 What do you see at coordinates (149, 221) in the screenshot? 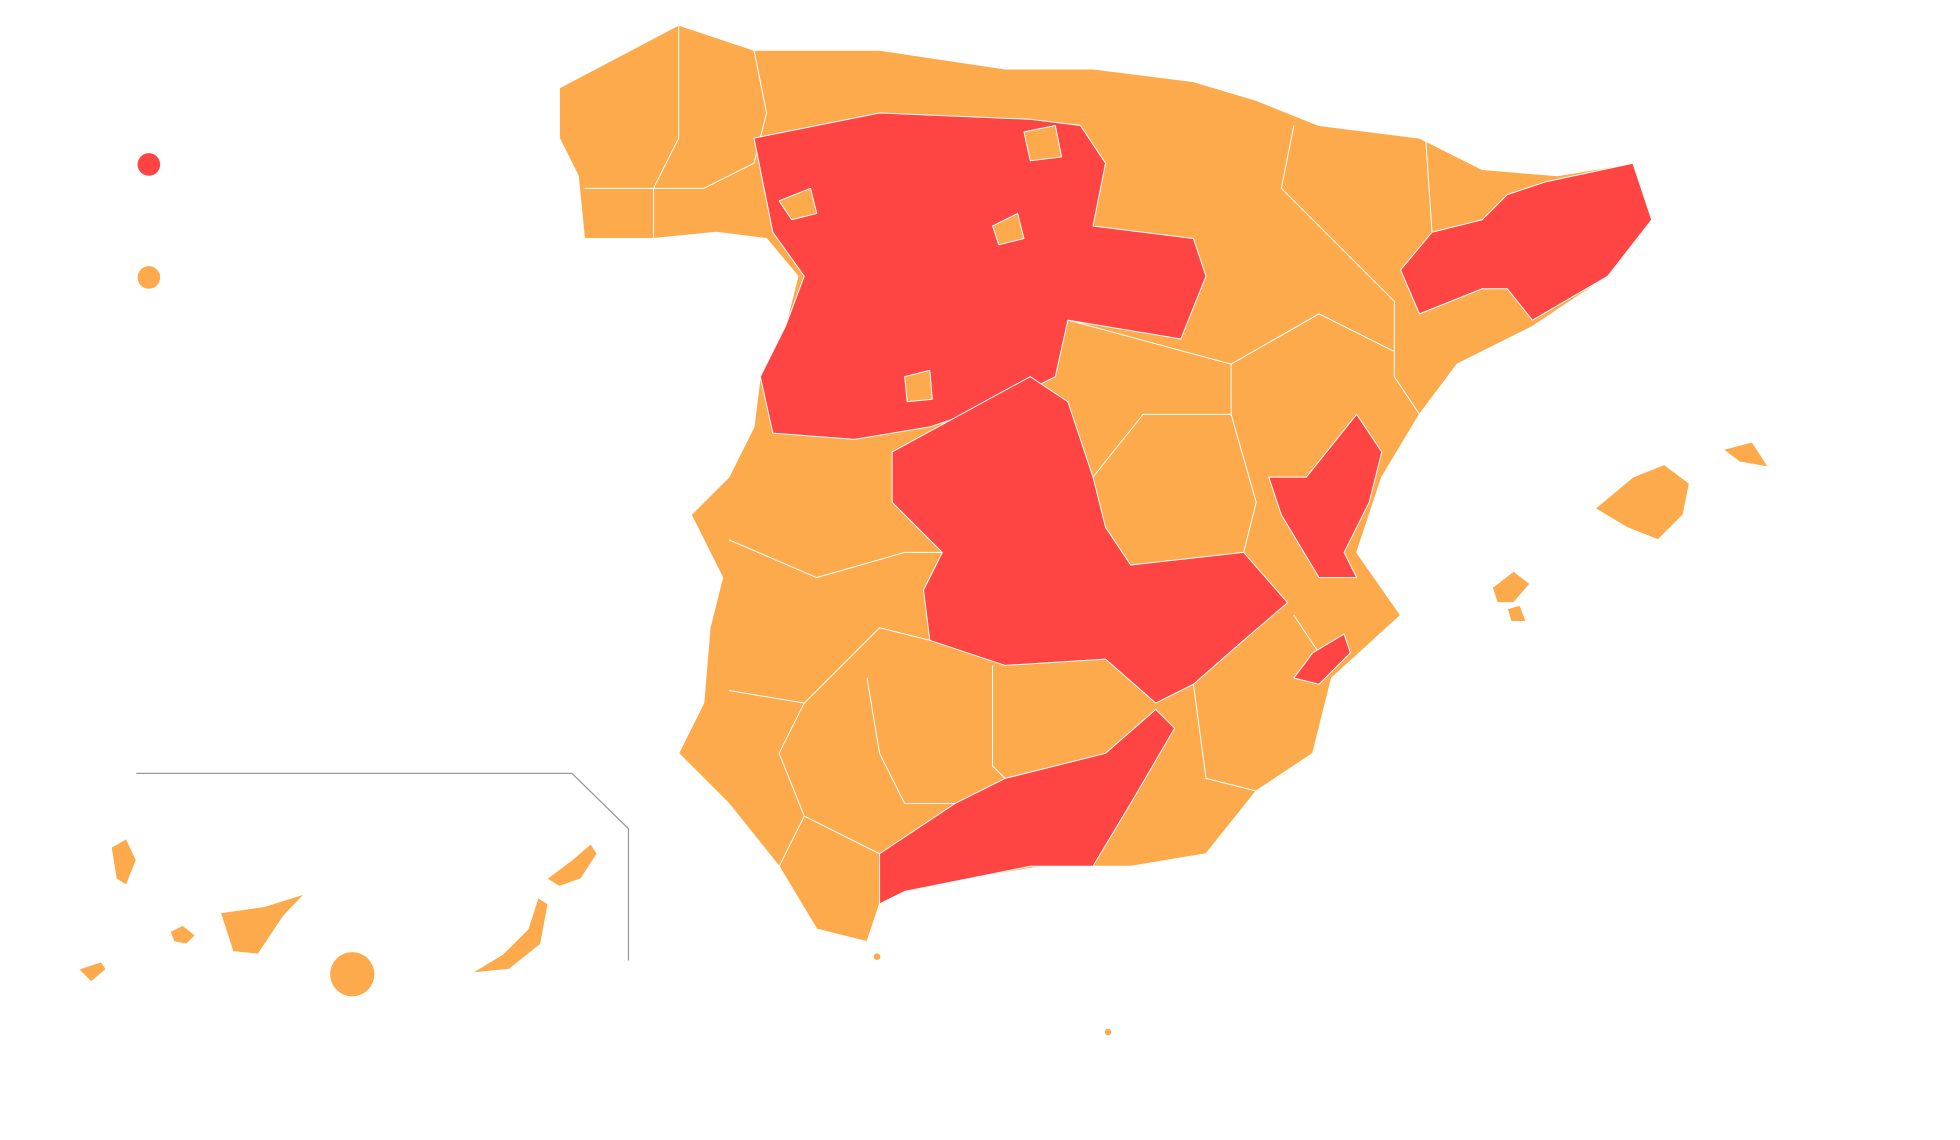
I see `legend` at bounding box center [149, 221].